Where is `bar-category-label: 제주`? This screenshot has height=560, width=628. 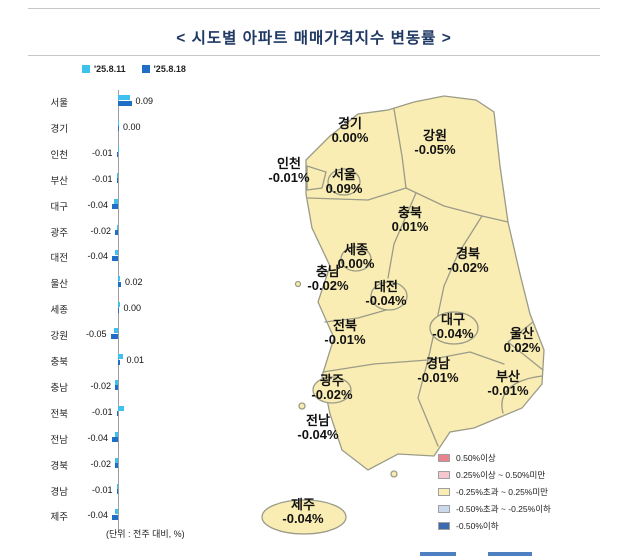 bar-category-label: 제주 is located at coordinates (59, 518).